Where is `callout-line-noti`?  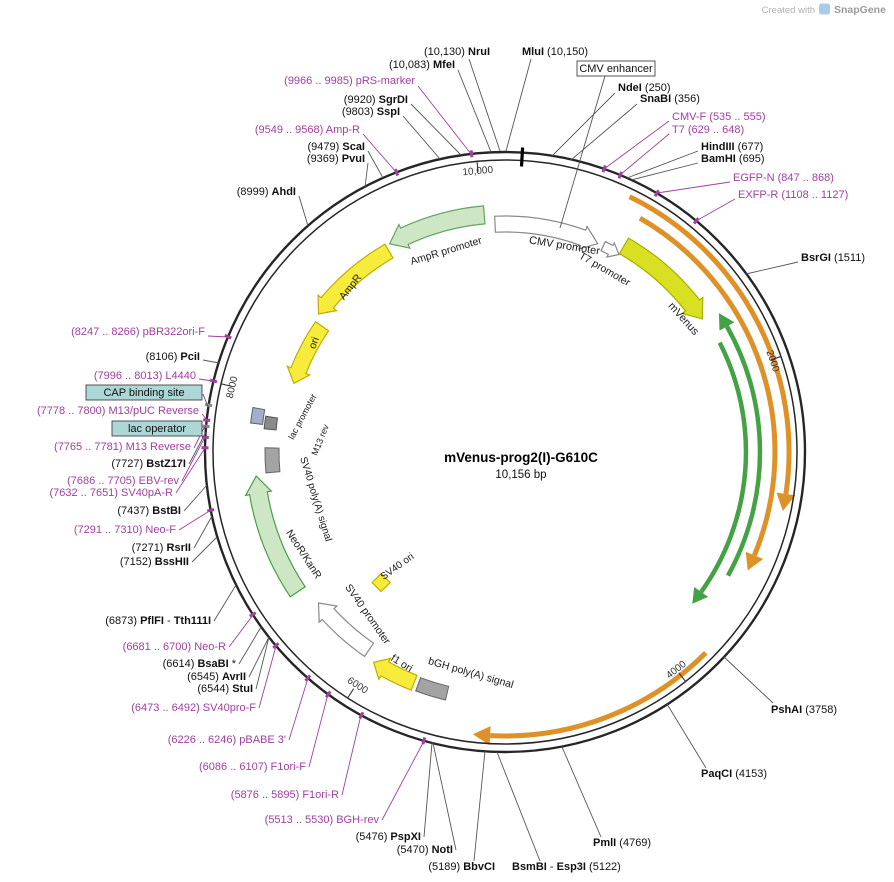 callout-line-noti is located at coordinates (444, 796).